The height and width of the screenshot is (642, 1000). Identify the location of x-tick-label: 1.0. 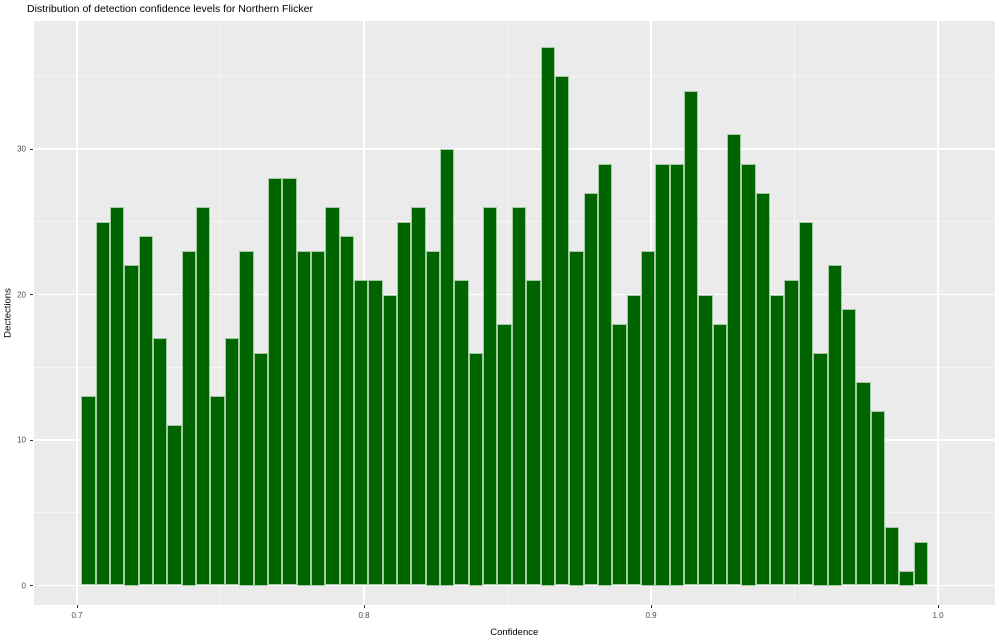
(938, 615).